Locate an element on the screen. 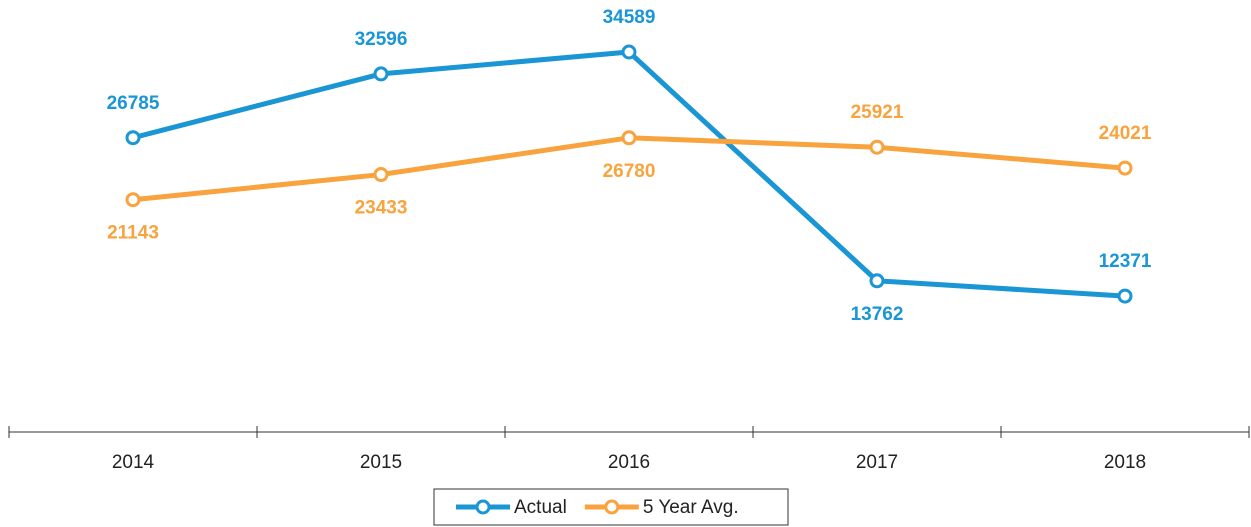  x-tick-label: 2014 is located at coordinates (133, 462).